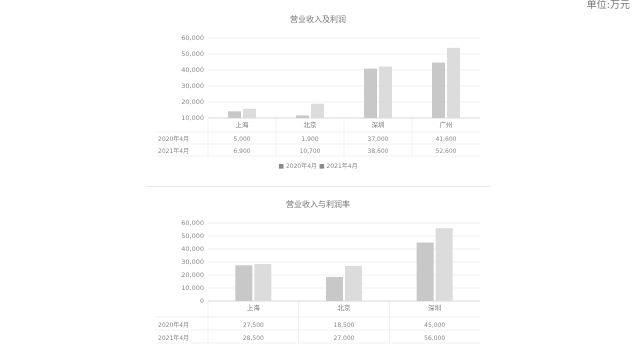 This screenshot has height=357, width=634. Describe the element at coordinates (434, 325) in the screenshot. I see `table-cell: 45,000` at that location.